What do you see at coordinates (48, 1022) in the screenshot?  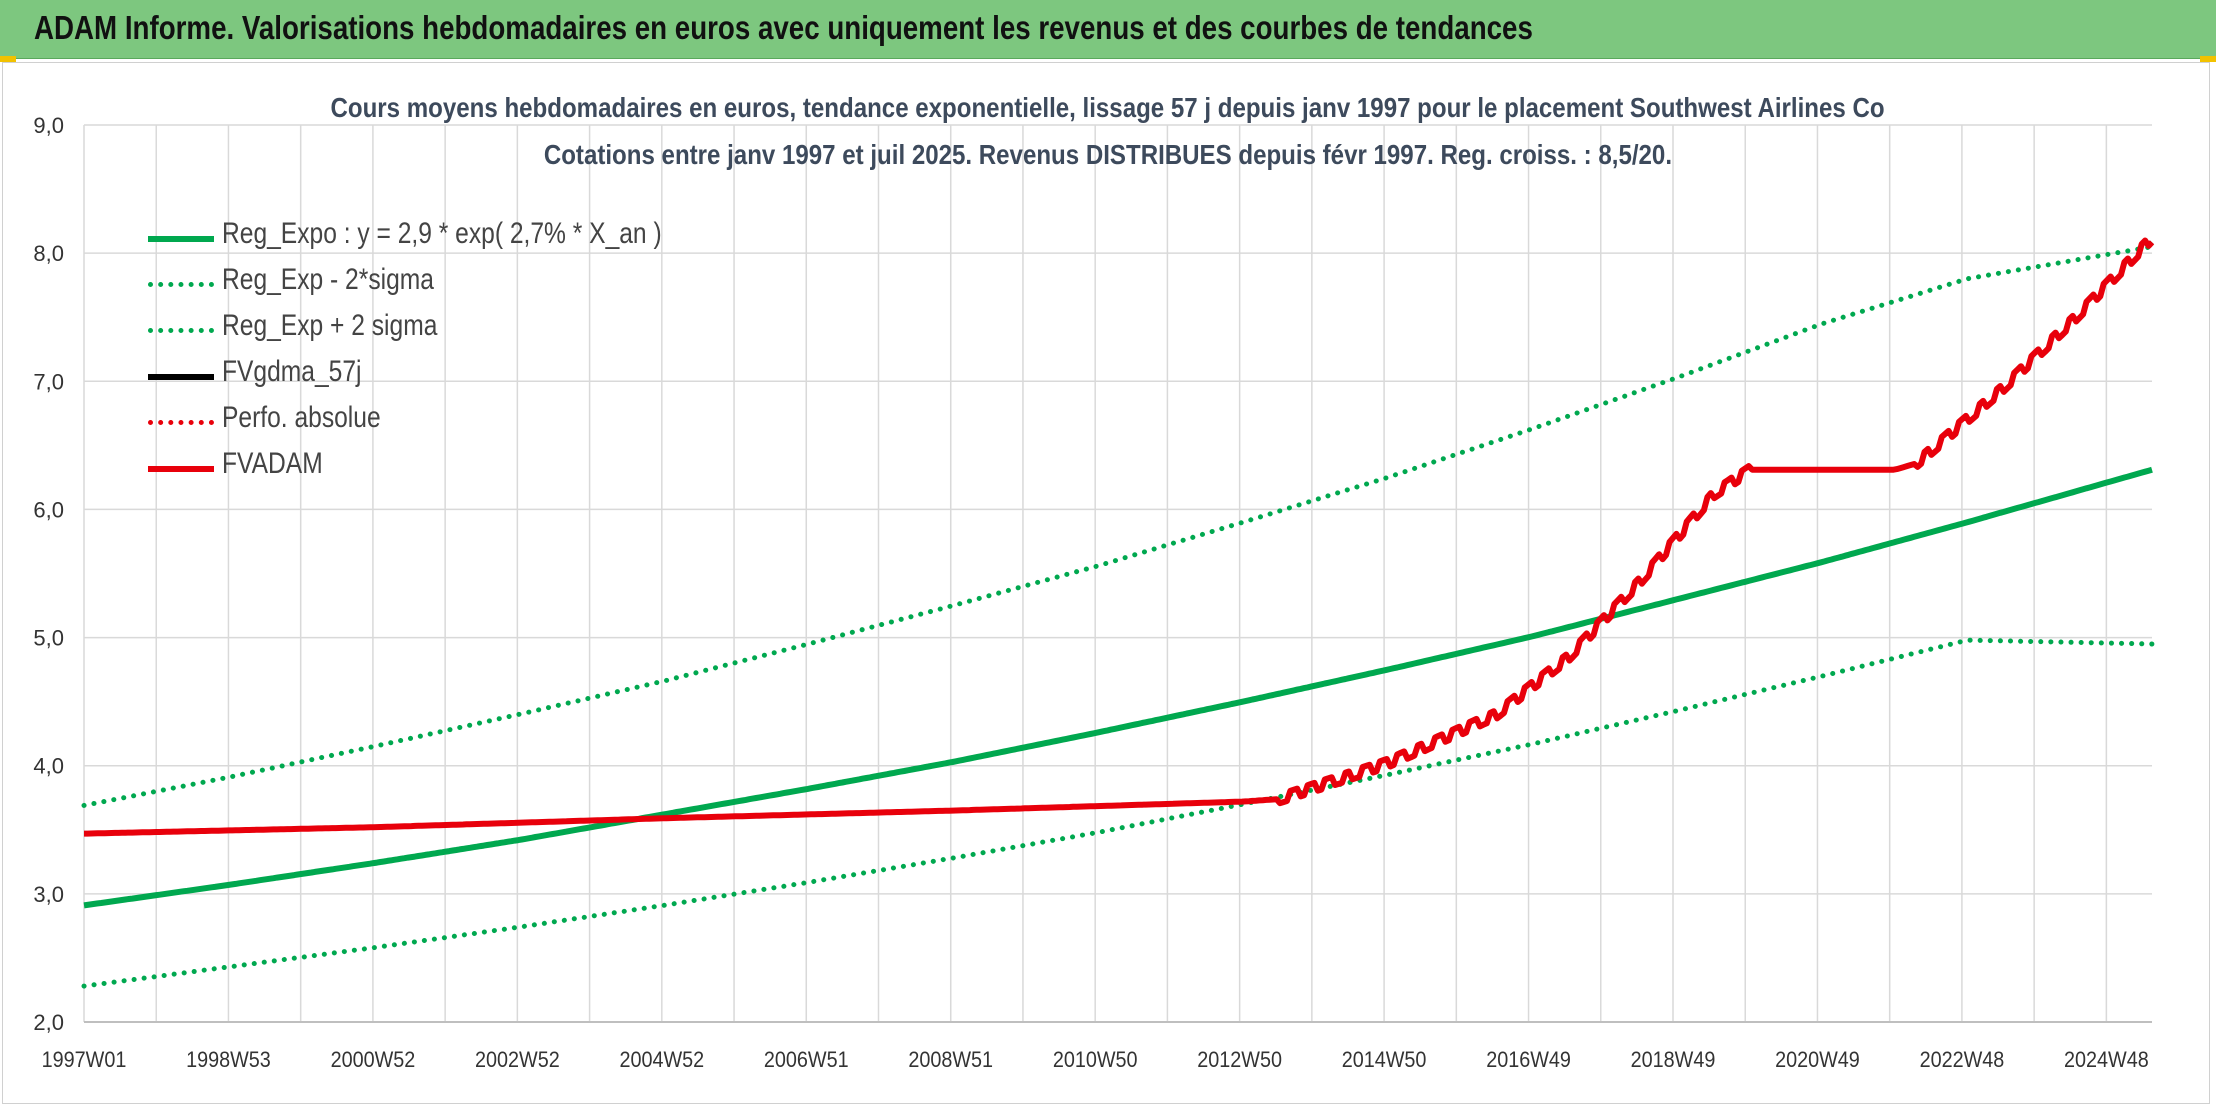 I see `y-tick-label: 2,0` at bounding box center [48, 1022].